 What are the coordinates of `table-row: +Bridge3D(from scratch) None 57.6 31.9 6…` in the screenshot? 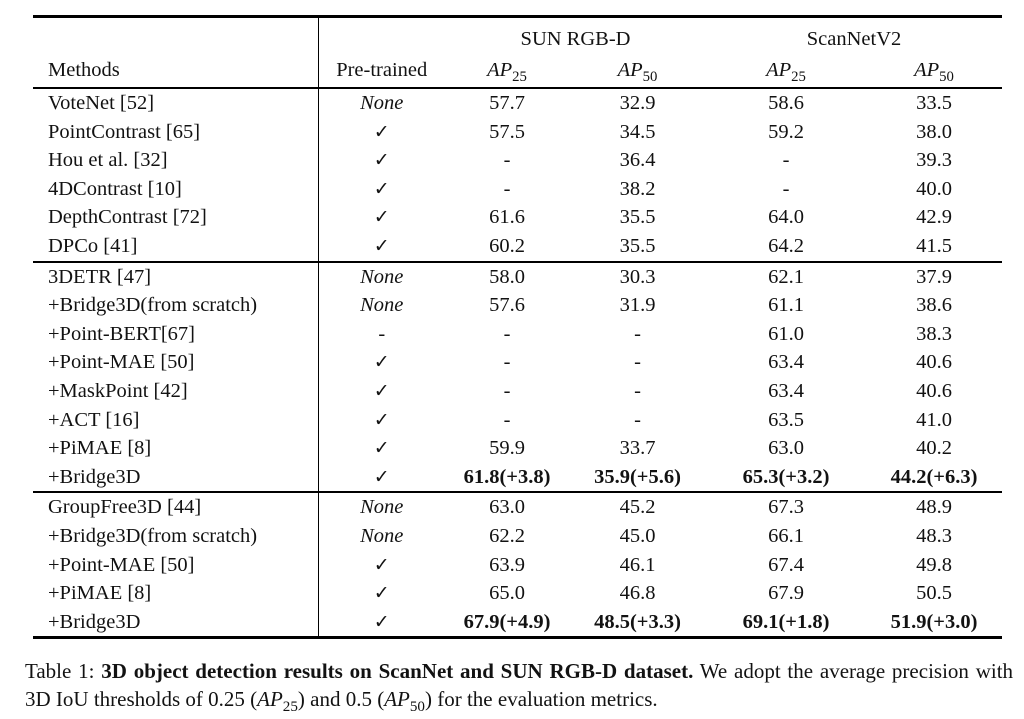 It's located at (517, 305).